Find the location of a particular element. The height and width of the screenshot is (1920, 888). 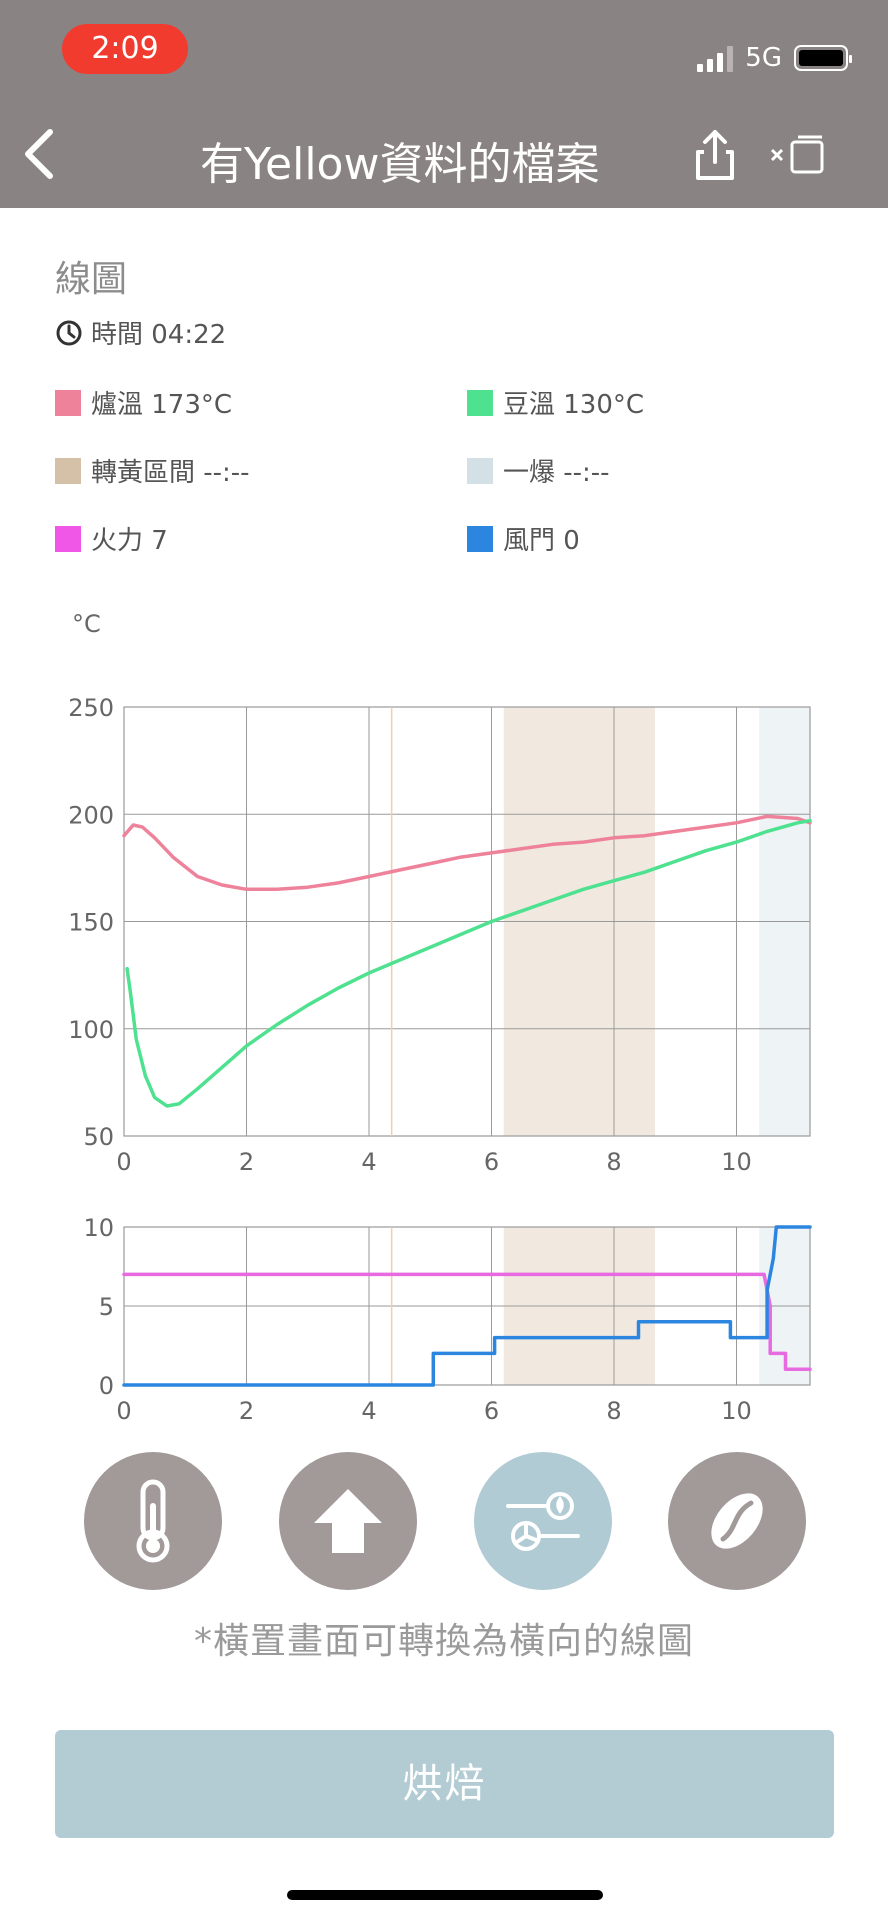

status-indicators: 5G is located at coordinates (774, 58).